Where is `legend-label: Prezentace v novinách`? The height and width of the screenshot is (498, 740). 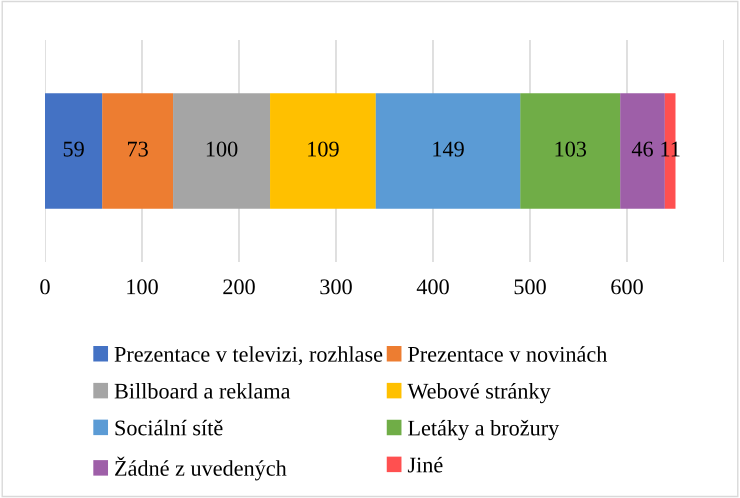 legend-label: Prezentace v novinách is located at coordinates (508, 354).